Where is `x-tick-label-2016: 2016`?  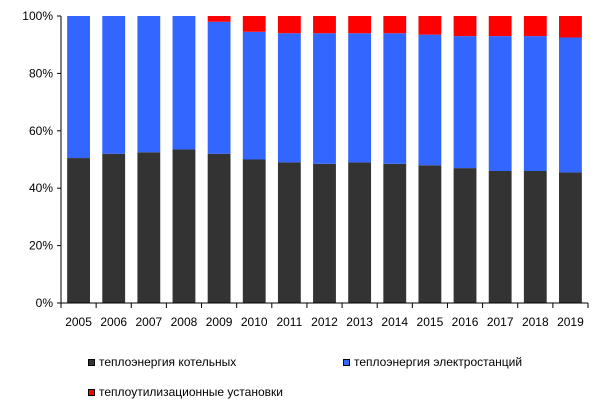
x-tick-label-2016: 2016 is located at coordinates (465, 322).